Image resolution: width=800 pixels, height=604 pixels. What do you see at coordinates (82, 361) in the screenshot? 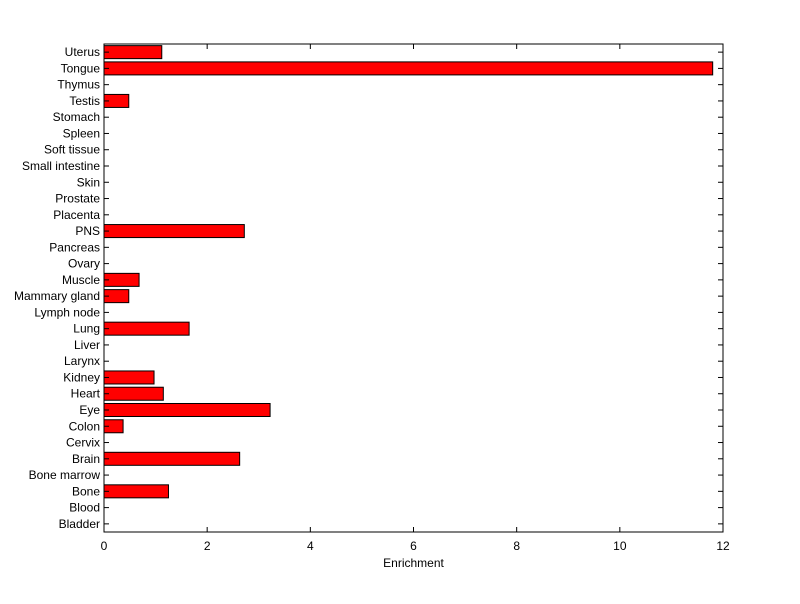
I see `y-tick-label-larynx: Larynx` at bounding box center [82, 361].